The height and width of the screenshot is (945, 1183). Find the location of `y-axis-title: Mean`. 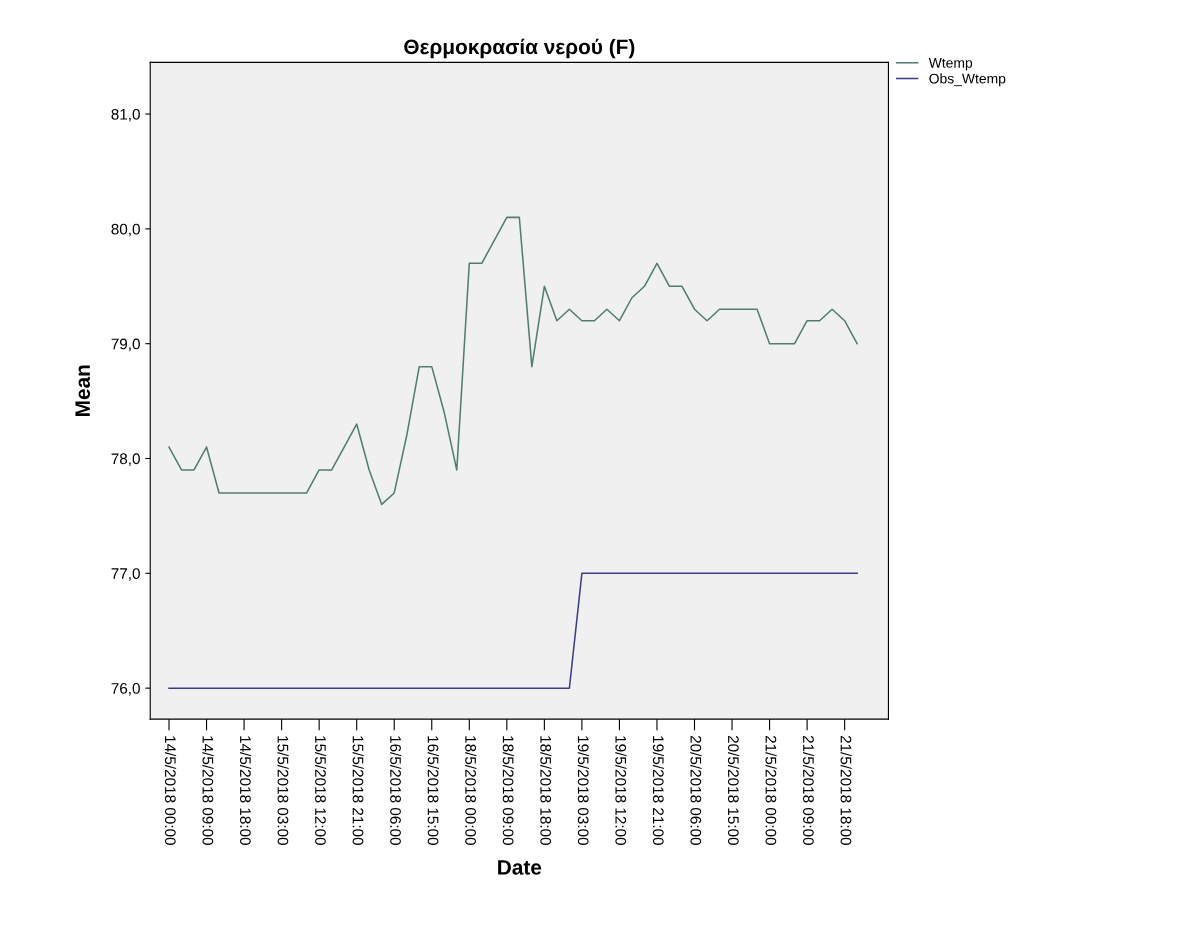

y-axis-title: Mean is located at coordinates (82, 390).